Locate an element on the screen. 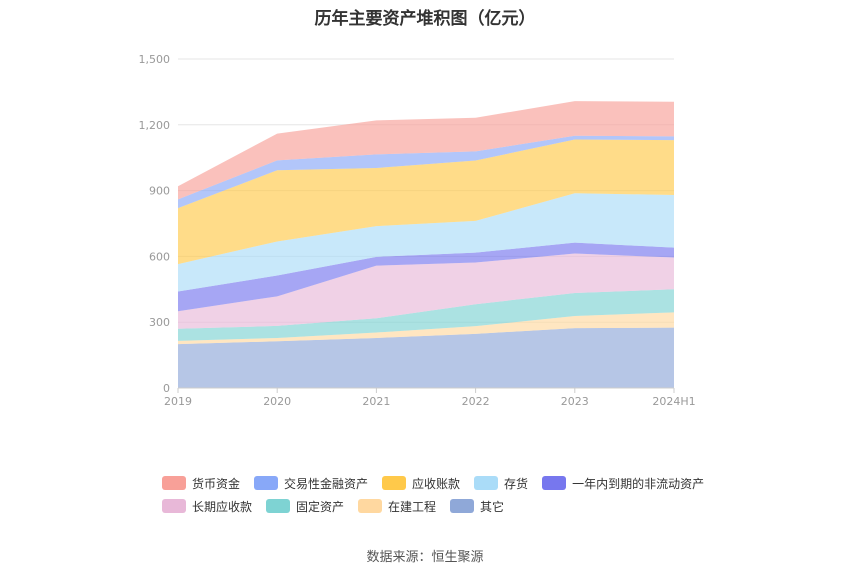 The height and width of the screenshot is (575, 850). legend-label: 存货 is located at coordinates (516, 483).